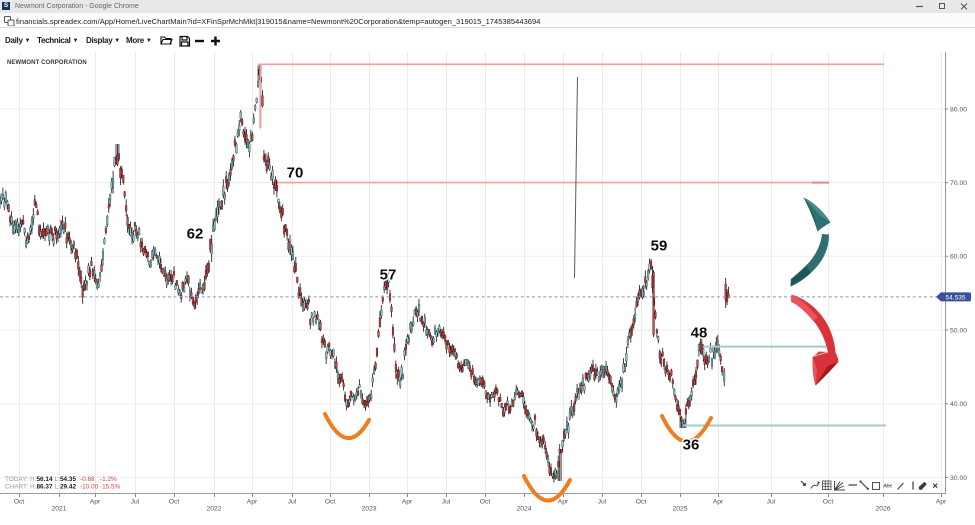  Describe the element at coordinates (958, 257) in the screenshot. I see `svg-text: 60.00` at that location.